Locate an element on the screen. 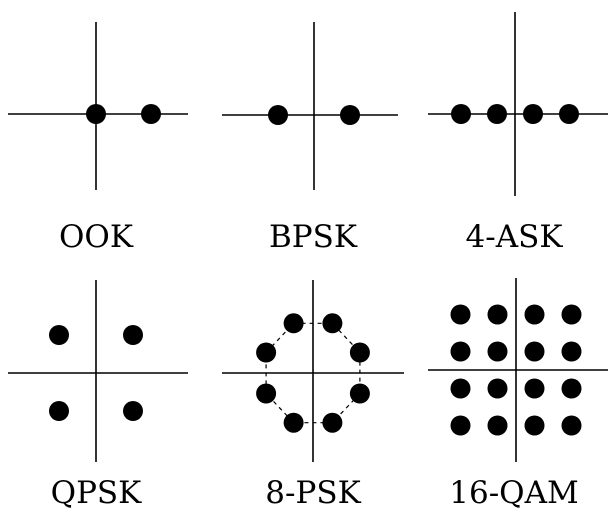 This screenshot has width=613, height=522. label-8psk: 8-PSK is located at coordinates (313, 493).